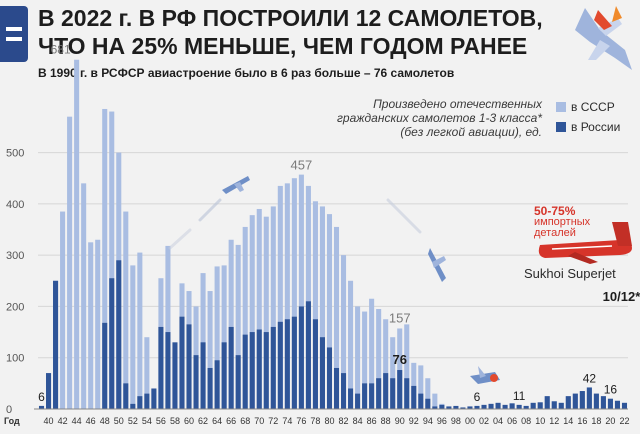  What do you see at coordinates (287, 421) in the screenshot?
I see `x-tick-label: 74` at bounding box center [287, 421].